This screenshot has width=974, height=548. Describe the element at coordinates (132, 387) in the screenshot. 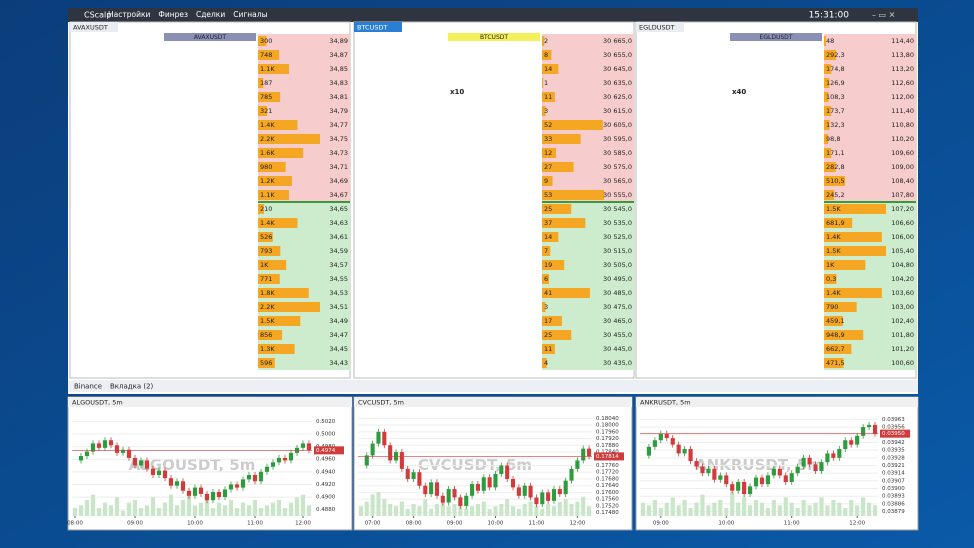

I see `workspace-tab: Вкладка (2)` at that location.